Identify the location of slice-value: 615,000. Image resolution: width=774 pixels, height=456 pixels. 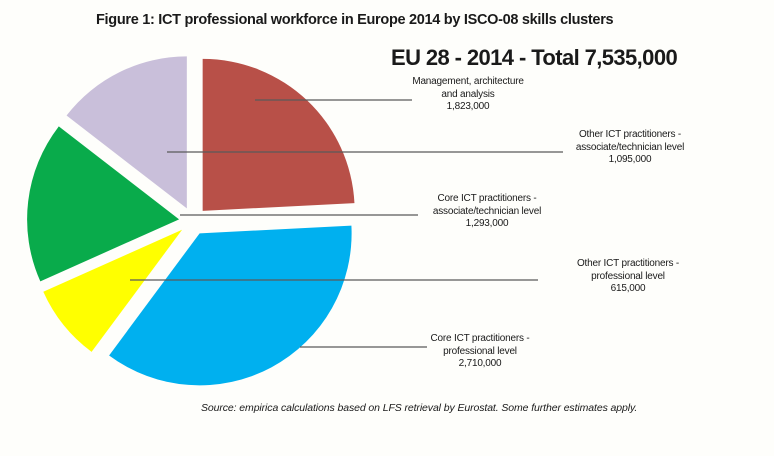
(628, 288).